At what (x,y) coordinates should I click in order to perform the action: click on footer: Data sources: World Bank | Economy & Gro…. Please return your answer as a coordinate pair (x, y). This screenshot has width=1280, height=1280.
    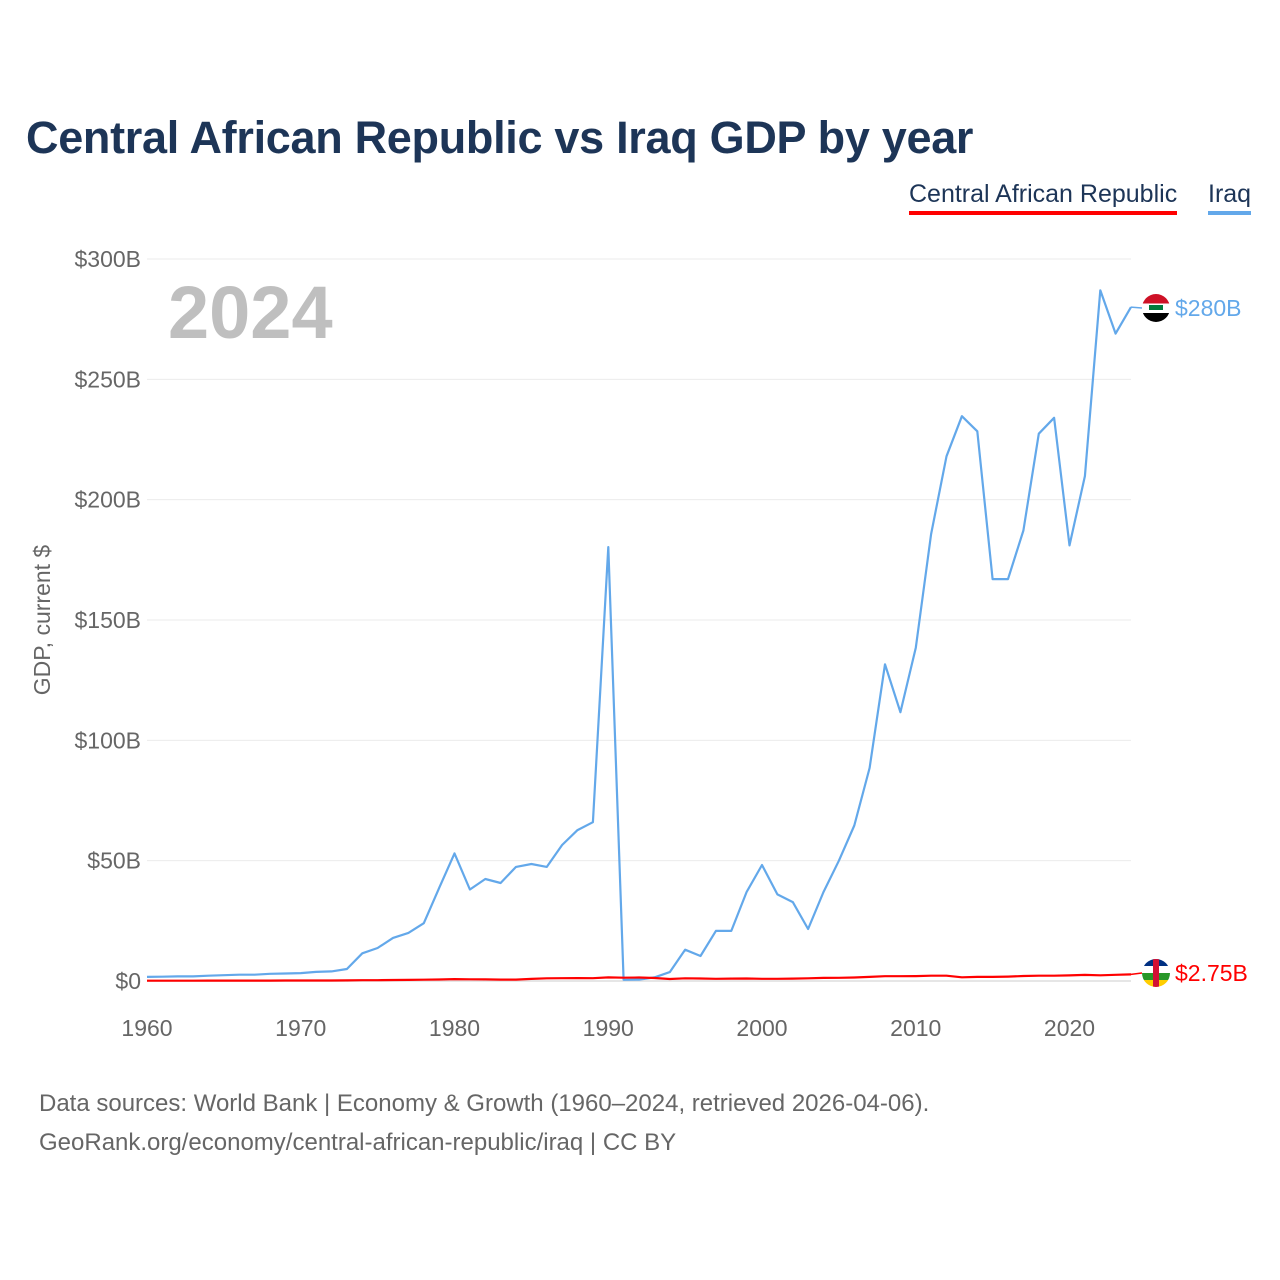
    Looking at the image, I should click on (484, 1123).